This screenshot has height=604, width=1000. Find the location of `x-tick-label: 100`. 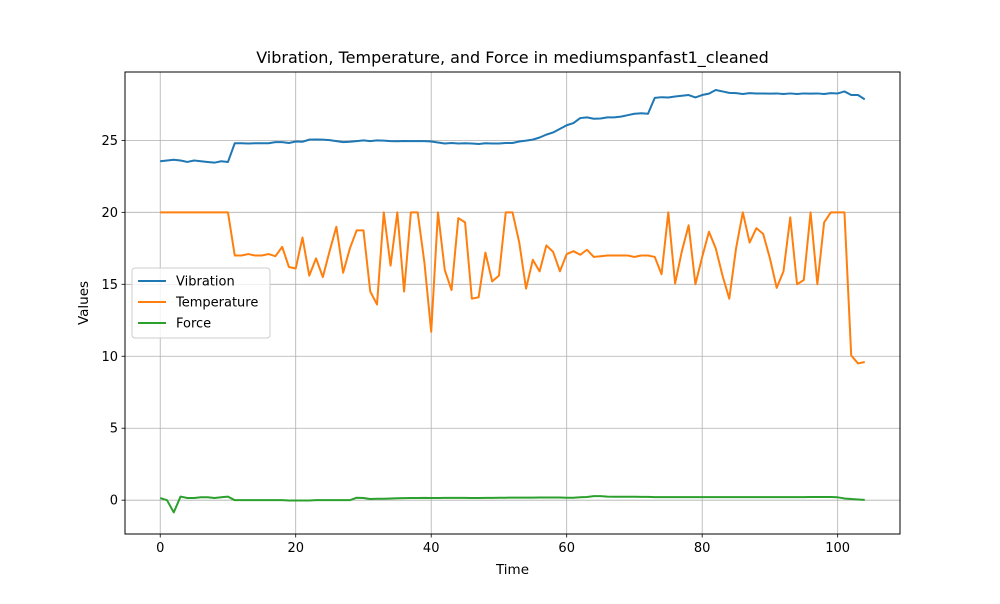

x-tick-label: 100 is located at coordinates (837, 548).